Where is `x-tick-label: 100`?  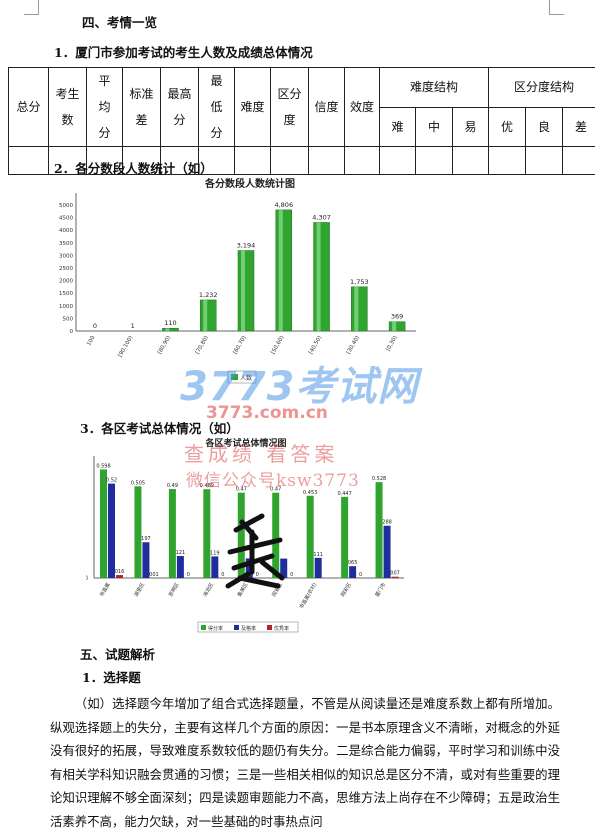 x-tick-label: 100 is located at coordinates (91, 341).